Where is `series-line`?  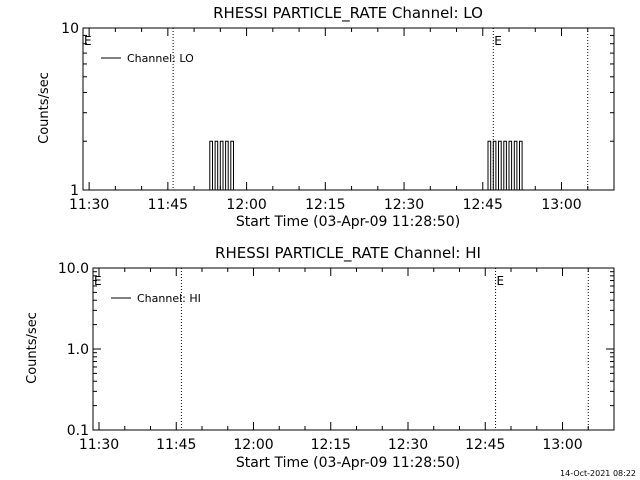
series-line is located at coordinates (366, 165).